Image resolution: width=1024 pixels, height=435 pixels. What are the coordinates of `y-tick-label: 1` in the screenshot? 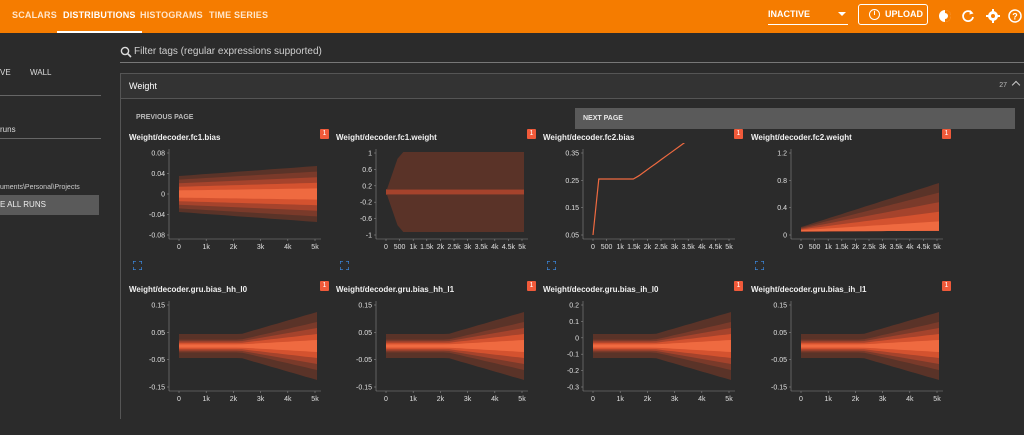 It's located at (370, 154).